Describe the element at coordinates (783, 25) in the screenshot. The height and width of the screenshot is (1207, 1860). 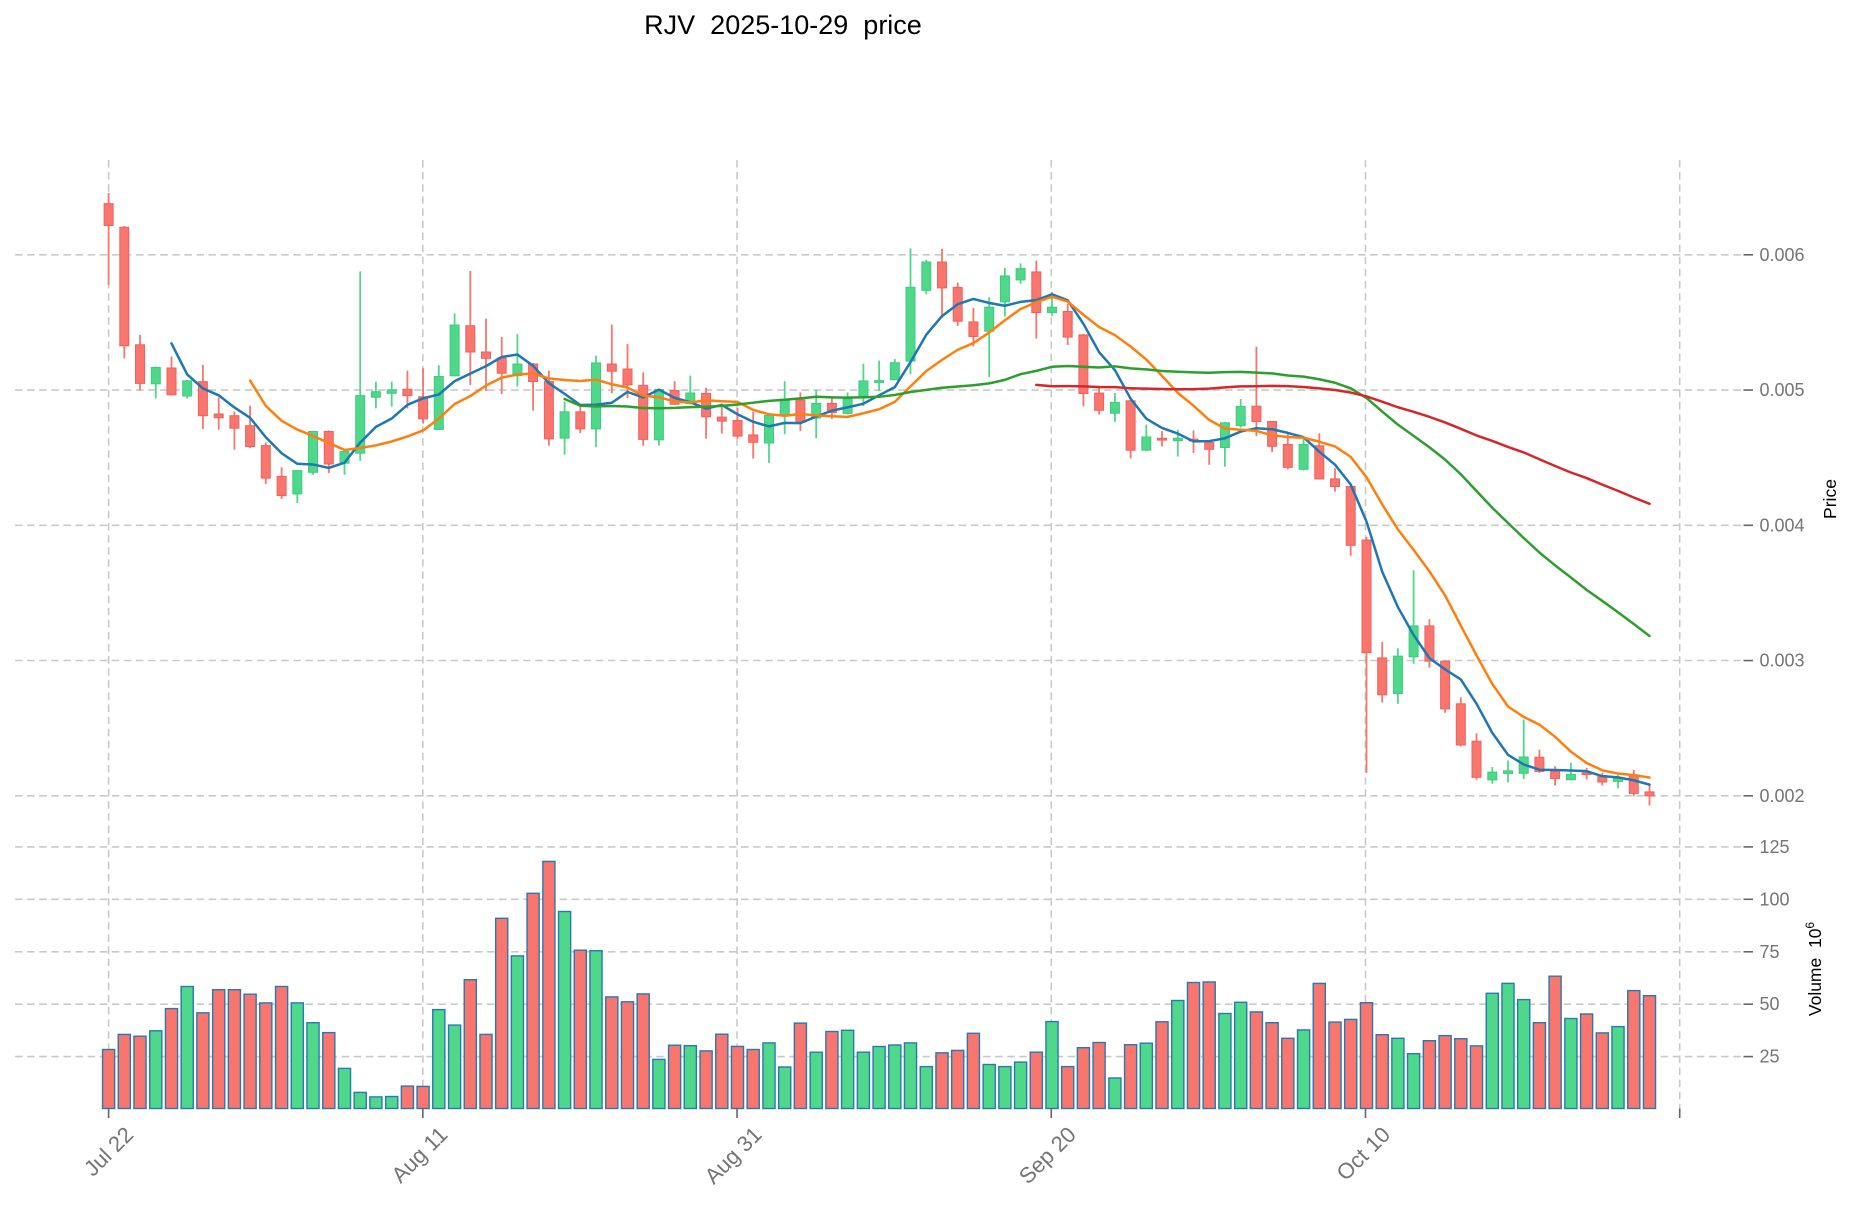
I see `svg-text: RJV 2025-10-29 price` at that location.